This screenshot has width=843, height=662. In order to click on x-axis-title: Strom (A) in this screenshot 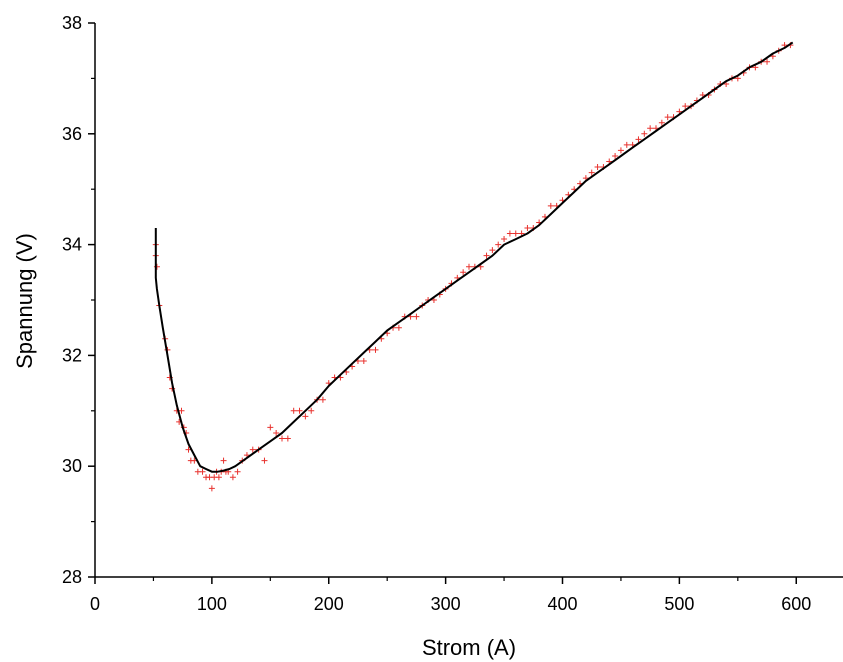, I will do `click(469, 647)`.